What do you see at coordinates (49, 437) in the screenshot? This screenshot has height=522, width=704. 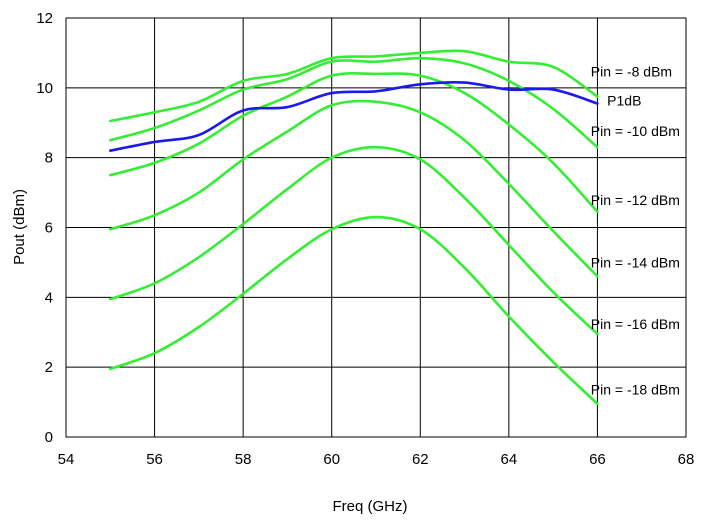 I see `y-tick-label: 0` at bounding box center [49, 437].